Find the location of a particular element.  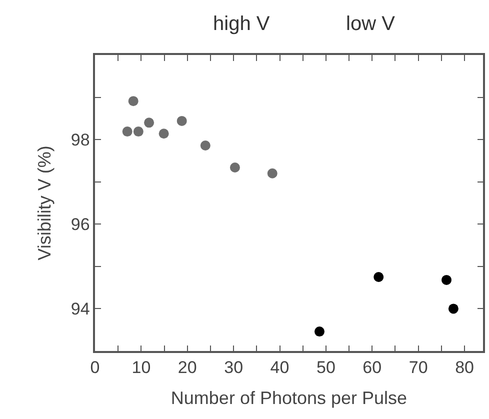

x-tick-label: 80 is located at coordinates (464, 368).